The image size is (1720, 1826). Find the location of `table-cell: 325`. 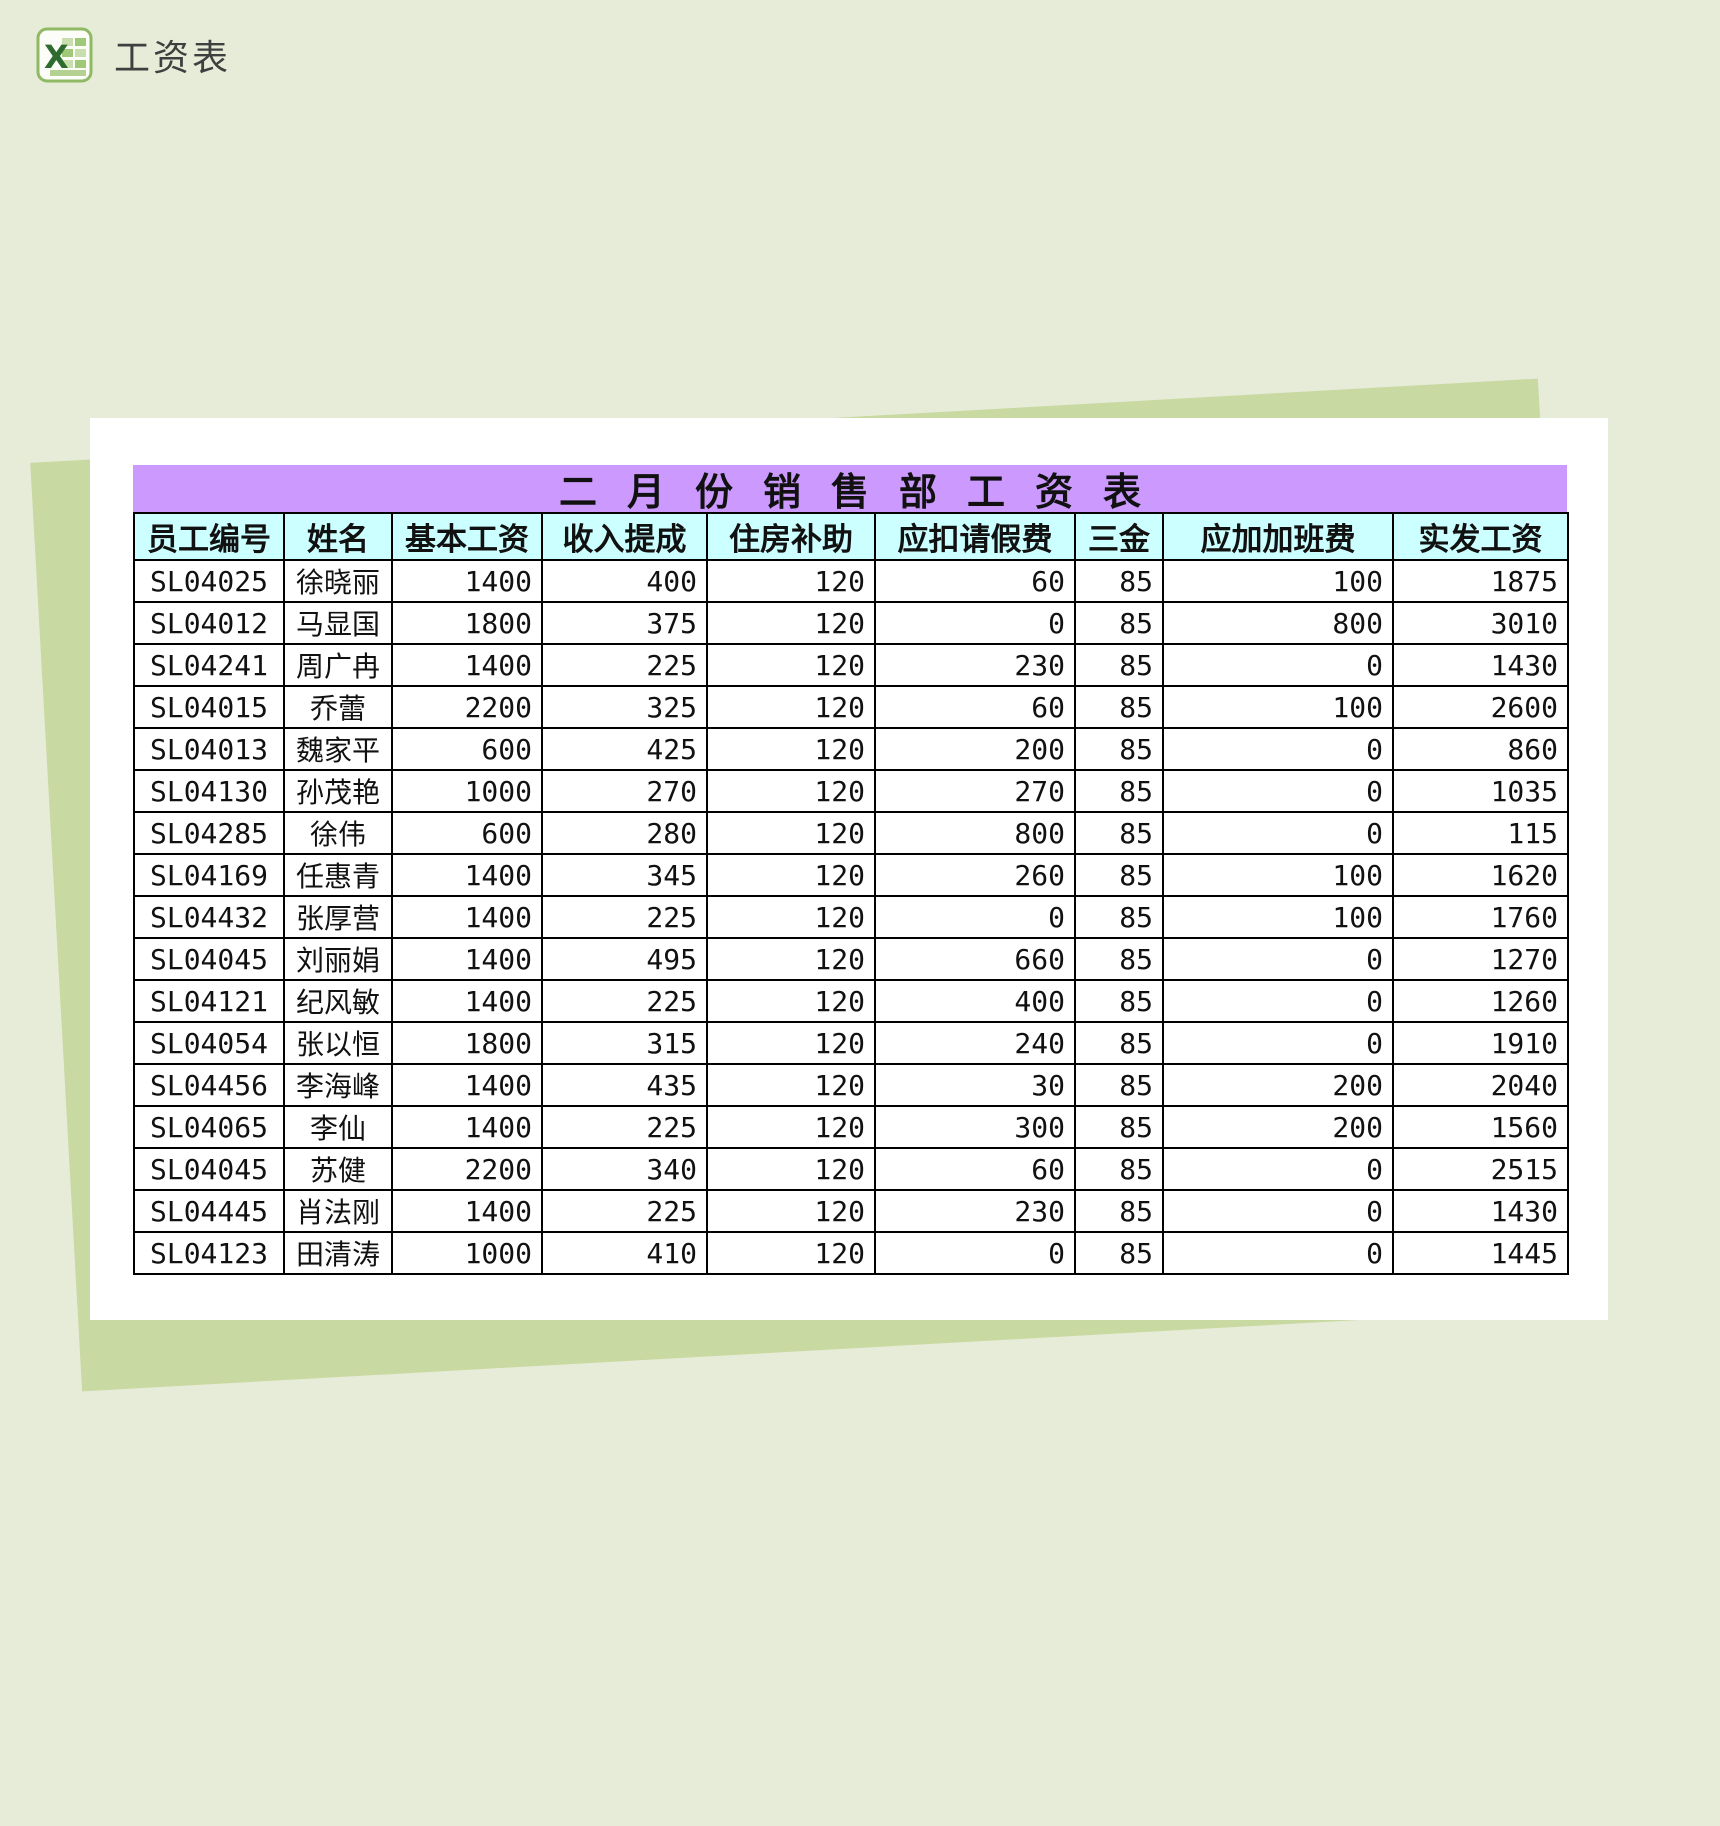

table-cell: 325 is located at coordinates (624, 707).